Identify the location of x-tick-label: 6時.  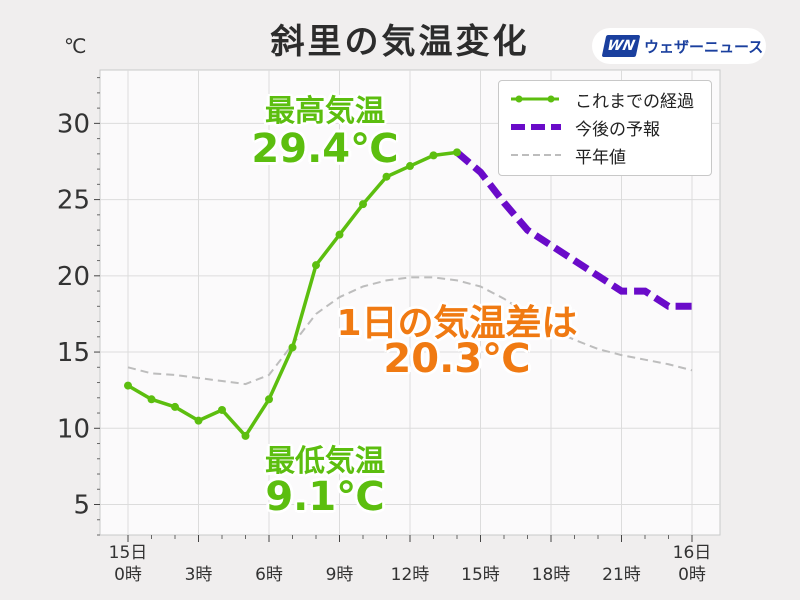
(269, 575).